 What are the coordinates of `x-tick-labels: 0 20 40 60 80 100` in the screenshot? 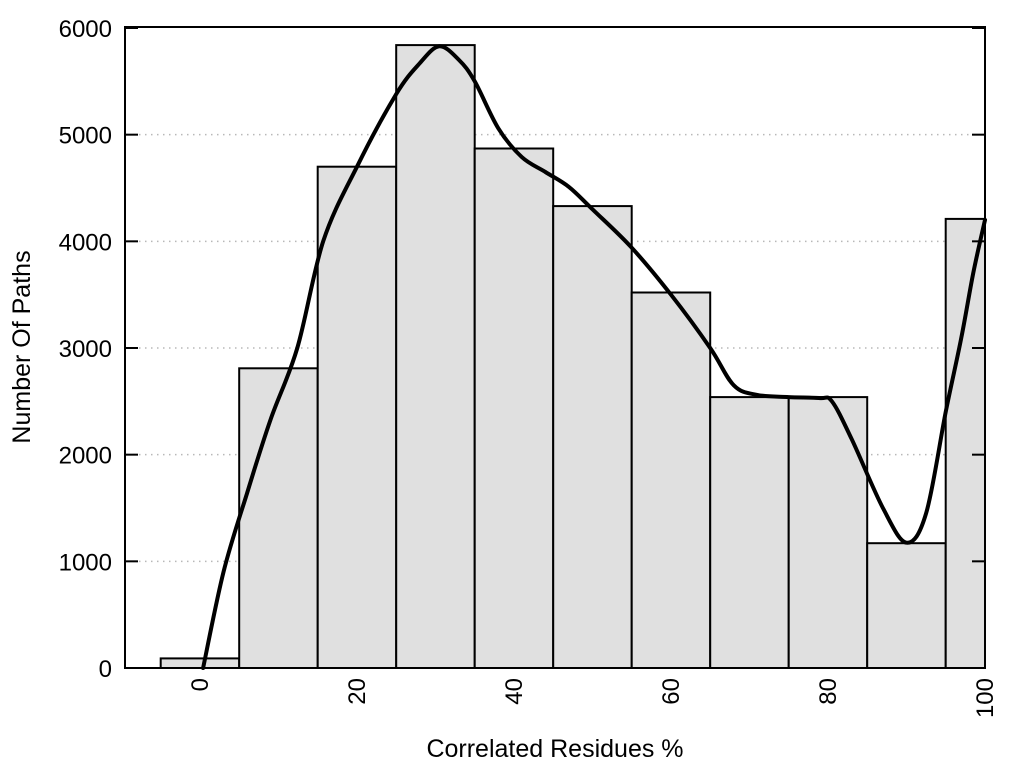 It's located at (593, 698).